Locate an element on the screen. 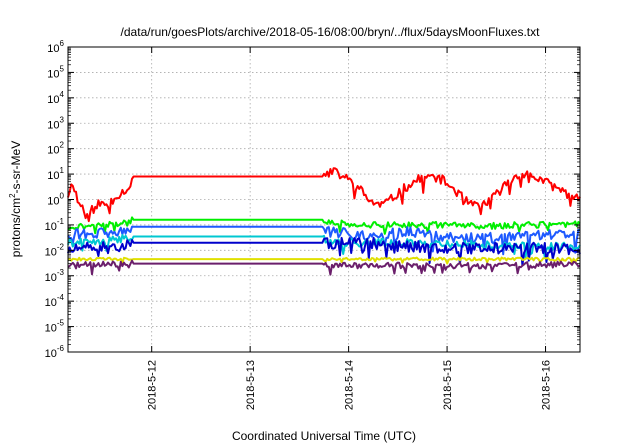 The image size is (640, 448). y-tick-exponent: 0 is located at coordinates (62, 196).